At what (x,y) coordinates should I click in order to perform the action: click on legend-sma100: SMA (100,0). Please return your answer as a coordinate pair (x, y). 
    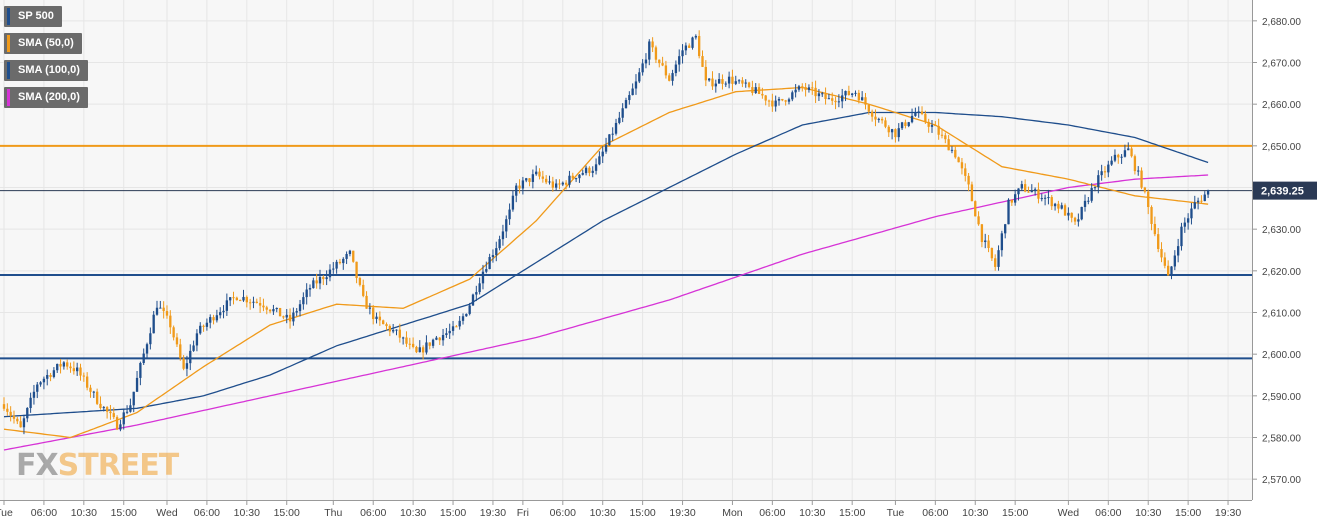
    Looking at the image, I should click on (46, 70).